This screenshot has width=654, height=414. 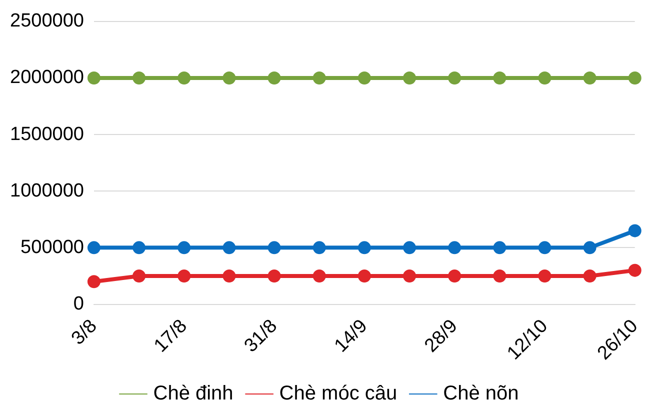 I want to click on y-tick-label: 500000, so click(x=52, y=247).